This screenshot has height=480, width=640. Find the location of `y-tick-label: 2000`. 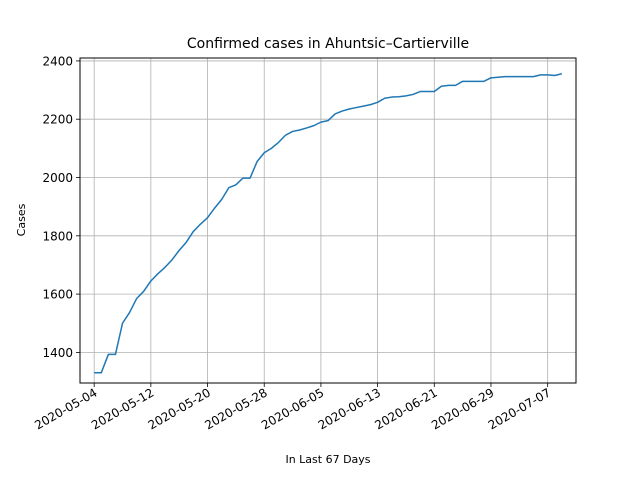

y-tick-label: 2000 is located at coordinates (57, 178).